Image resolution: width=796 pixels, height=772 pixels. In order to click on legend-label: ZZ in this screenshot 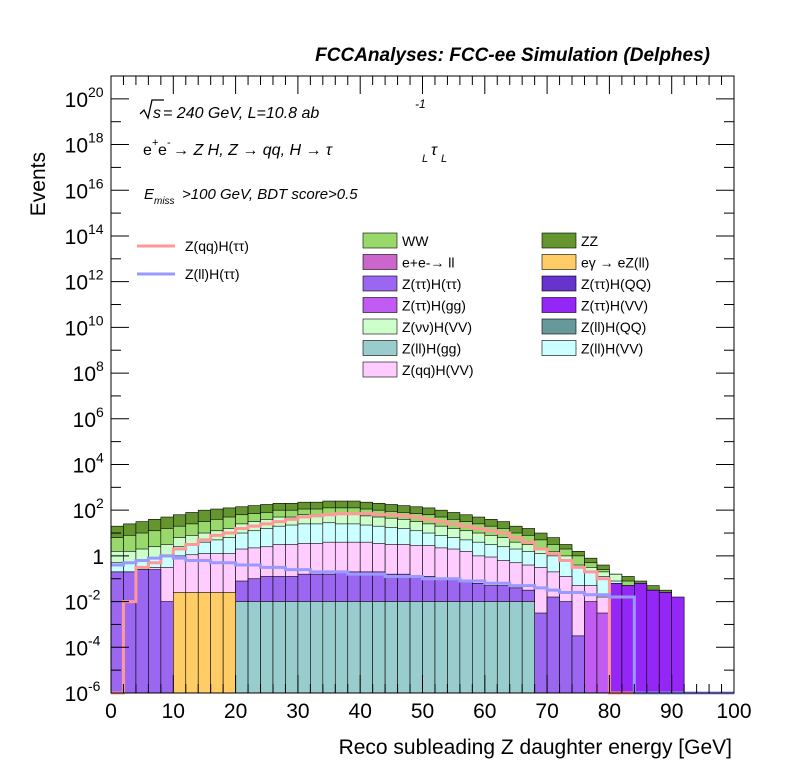, I will do `click(590, 241)`.